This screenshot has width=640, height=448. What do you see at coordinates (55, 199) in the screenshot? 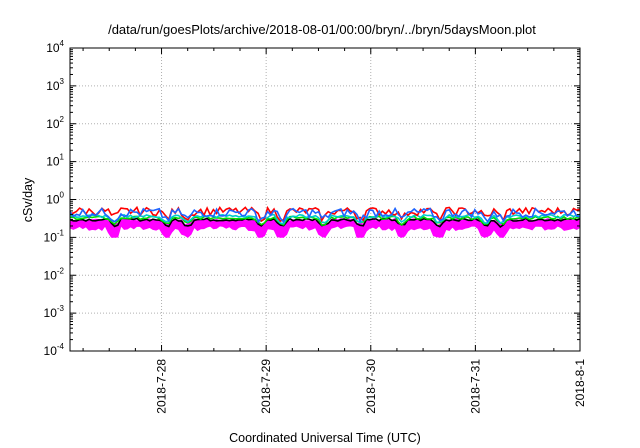
I see `y-tick-label: 10⁰` at bounding box center [55, 199].